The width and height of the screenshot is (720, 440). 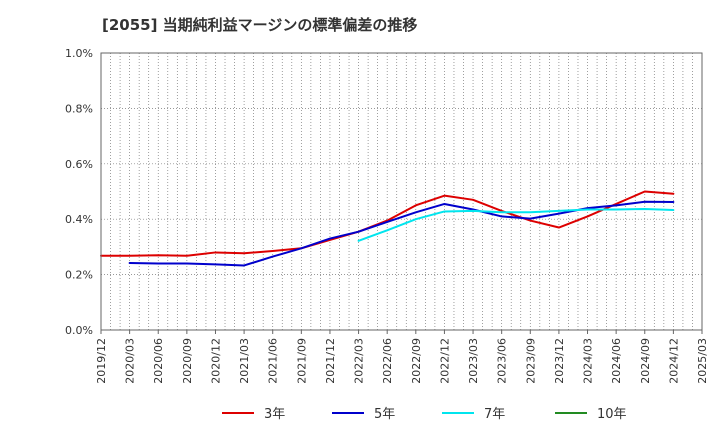 What do you see at coordinates (187, 361) in the screenshot?
I see `x-tick-label: 2020/09` at bounding box center [187, 361].